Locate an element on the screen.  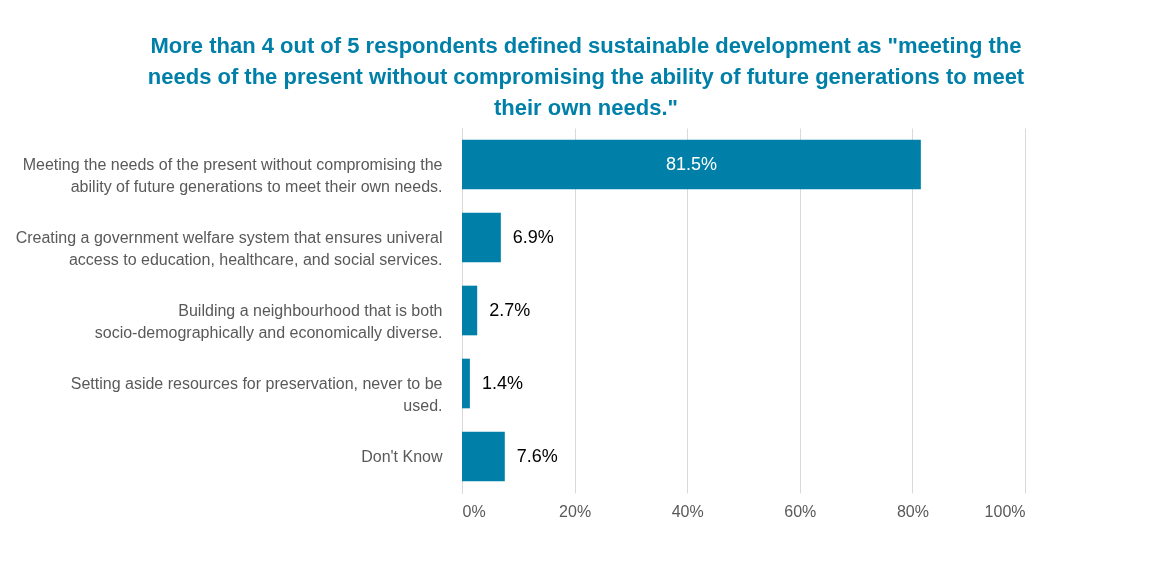
x-tick-label: 100% is located at coordinates (1005, 511).